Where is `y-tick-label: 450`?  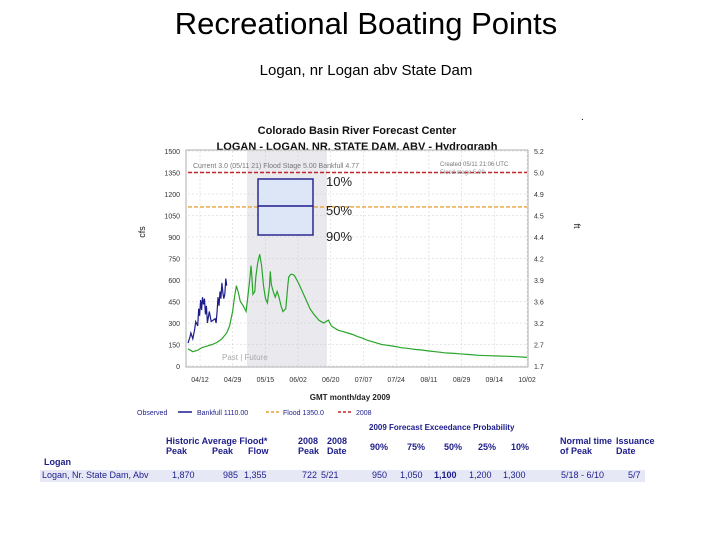
y-tick-label: 450 is located at coordinates (174, 303).